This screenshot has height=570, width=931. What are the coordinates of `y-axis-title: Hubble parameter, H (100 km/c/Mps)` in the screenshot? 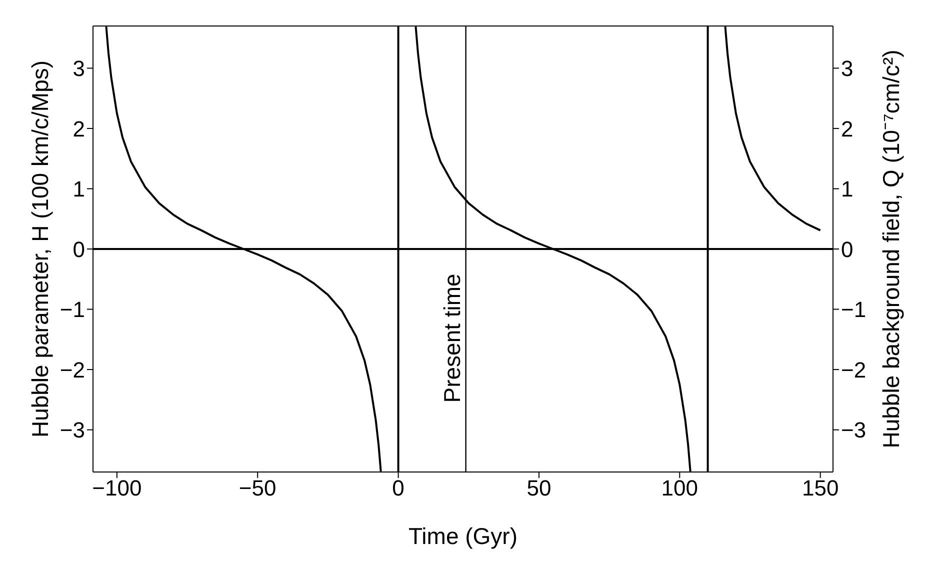 It's located at (40, 249).